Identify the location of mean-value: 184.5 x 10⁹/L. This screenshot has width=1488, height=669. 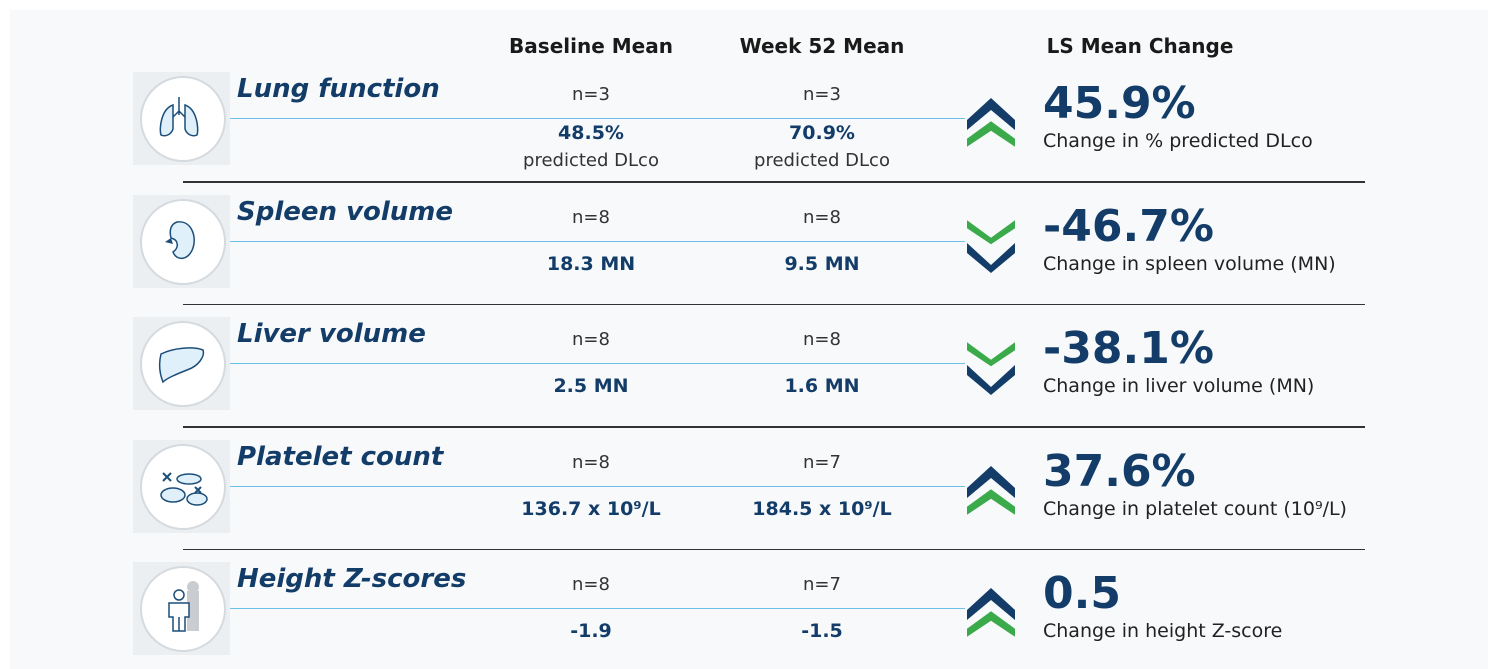
(822, 508).